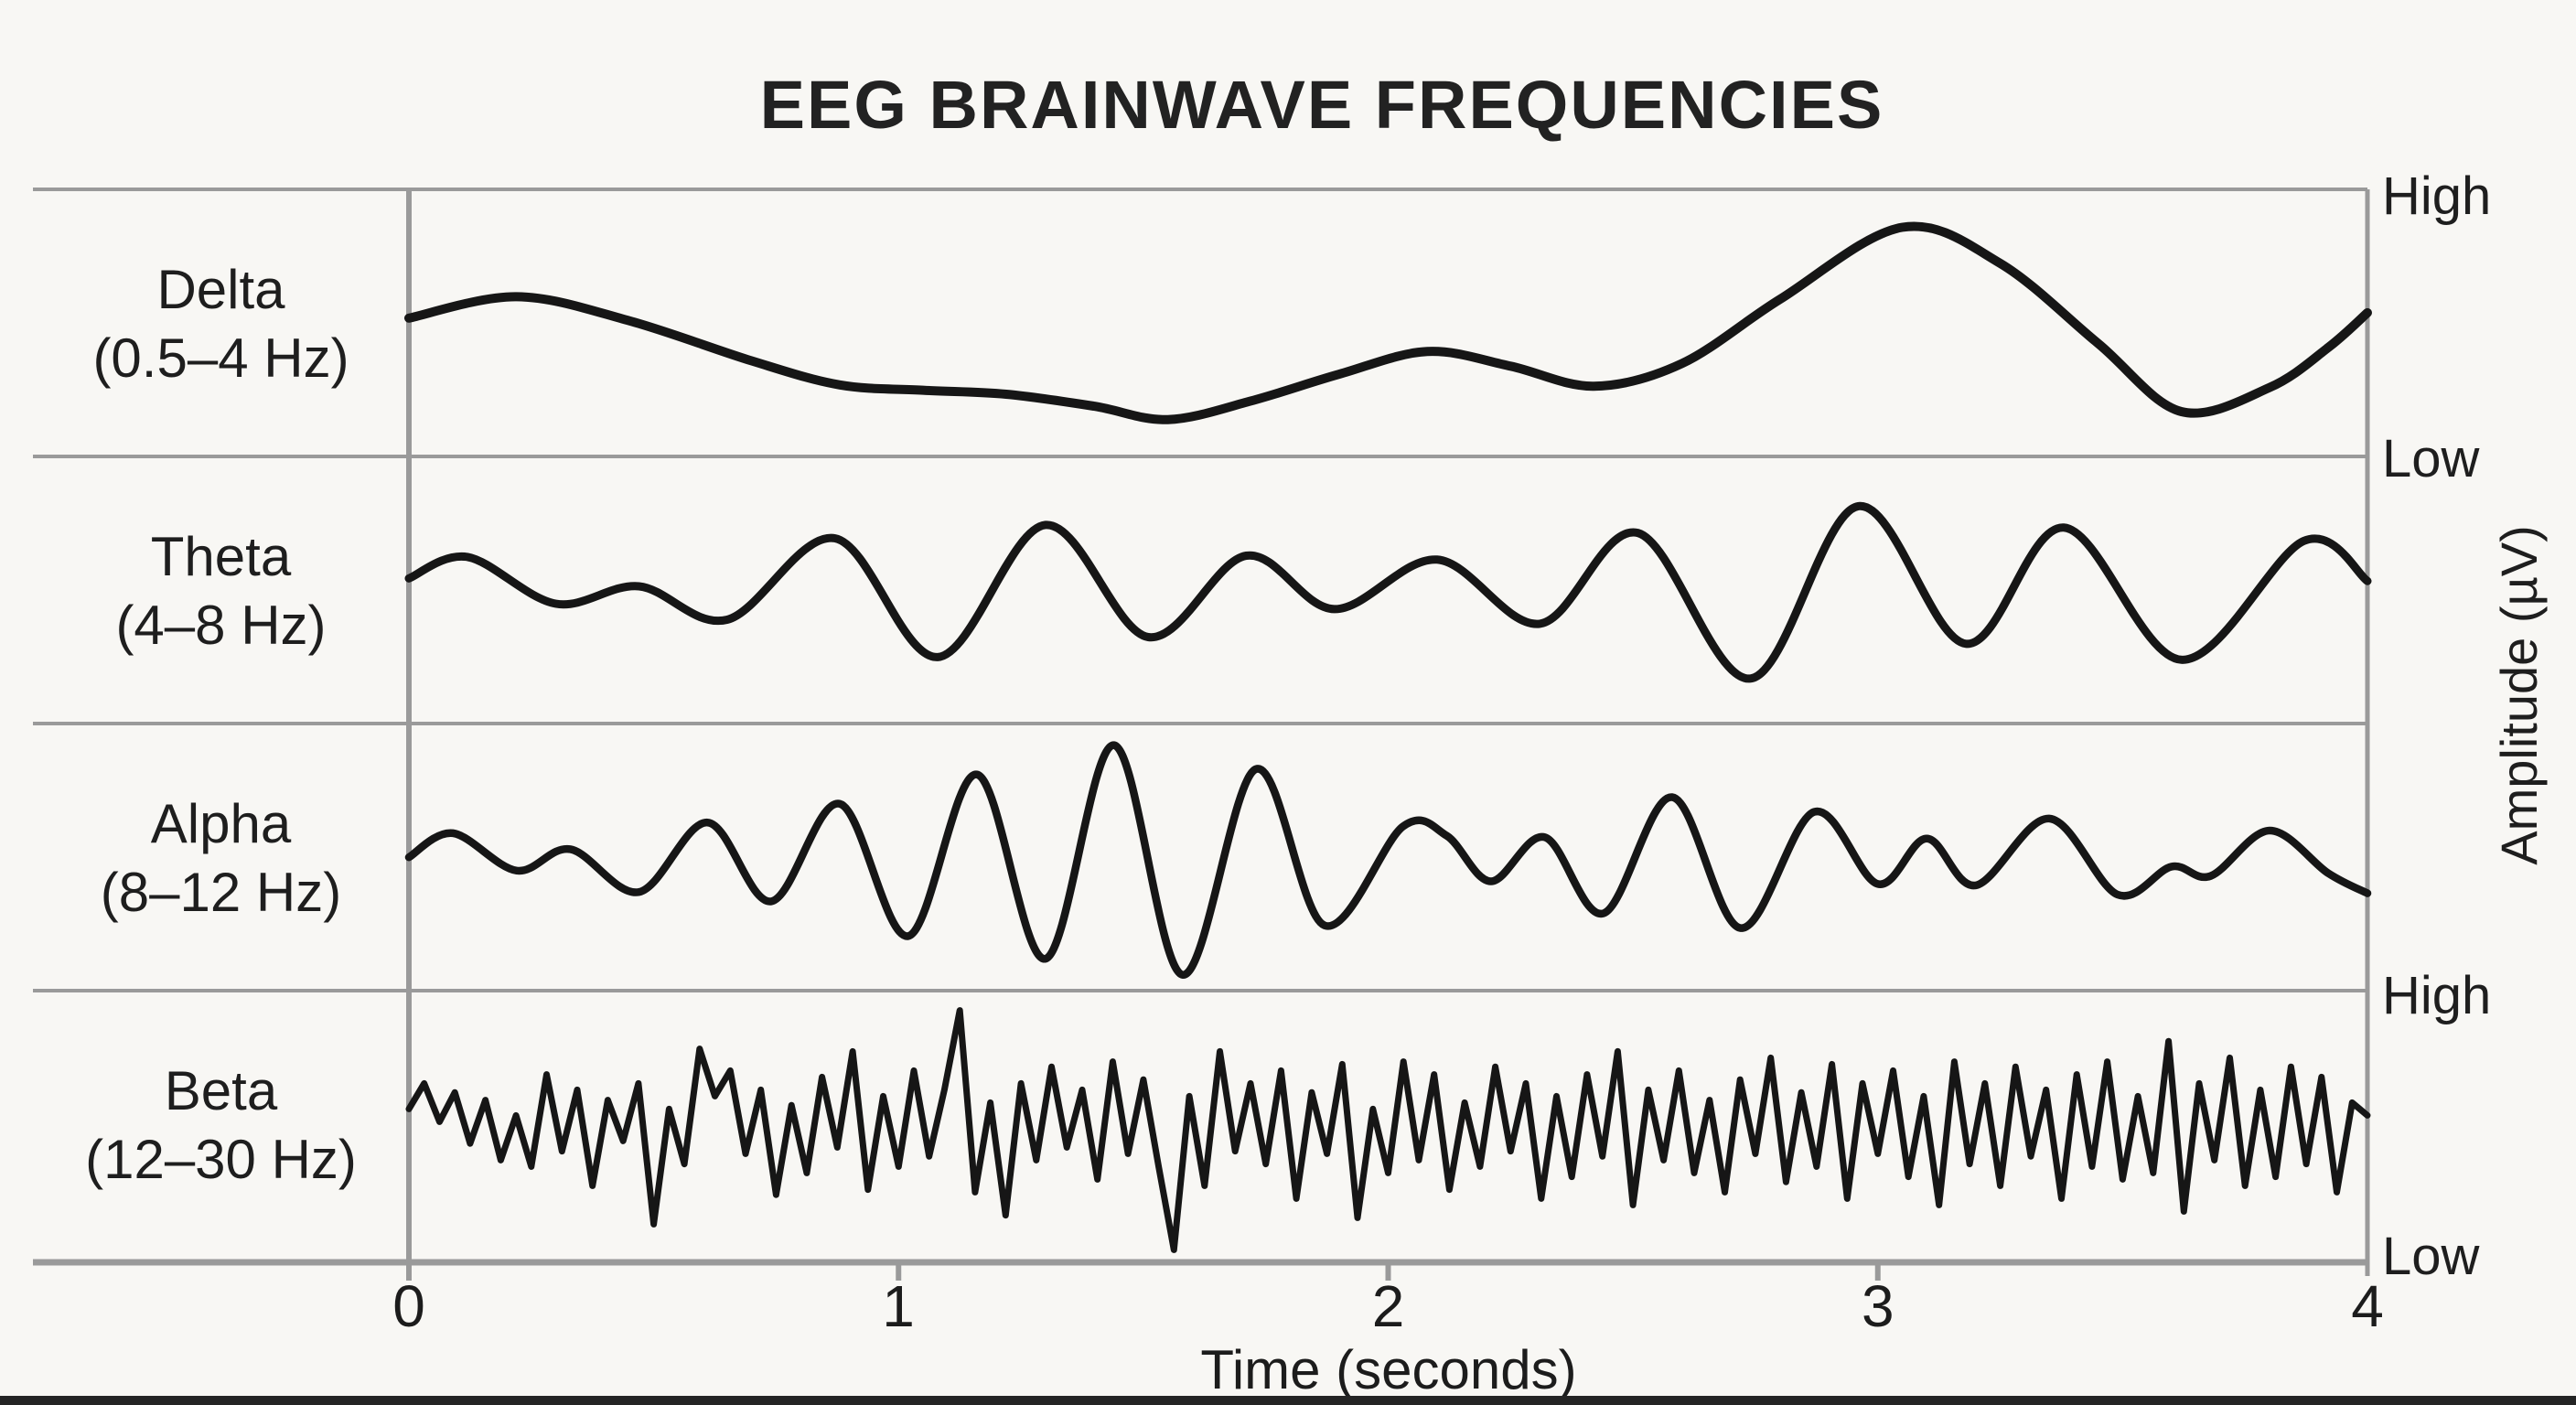 The image size is (2576, 1405). I want to click on band-name: Alpha, so click(221, 823).